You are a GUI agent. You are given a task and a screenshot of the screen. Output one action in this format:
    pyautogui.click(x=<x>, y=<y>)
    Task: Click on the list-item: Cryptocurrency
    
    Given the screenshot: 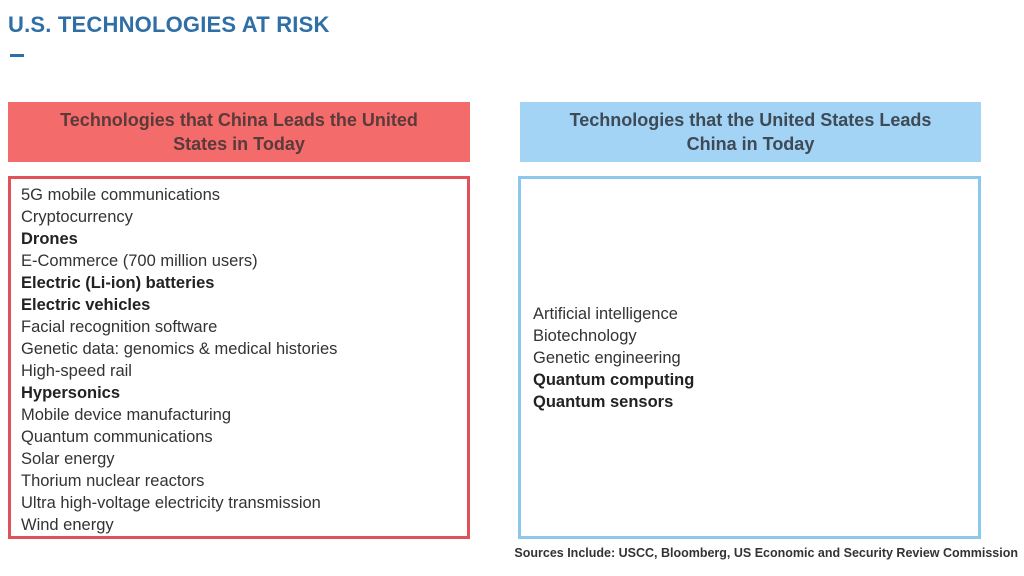 What is the action you would take?
    pyautogui.click(x=77, y=217)
    